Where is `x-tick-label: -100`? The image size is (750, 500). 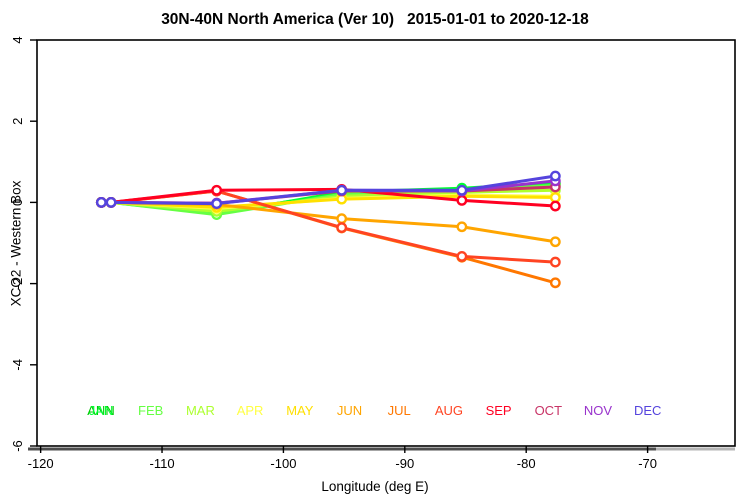 x-tick-label: -100 is located at coordinates (283, 463).